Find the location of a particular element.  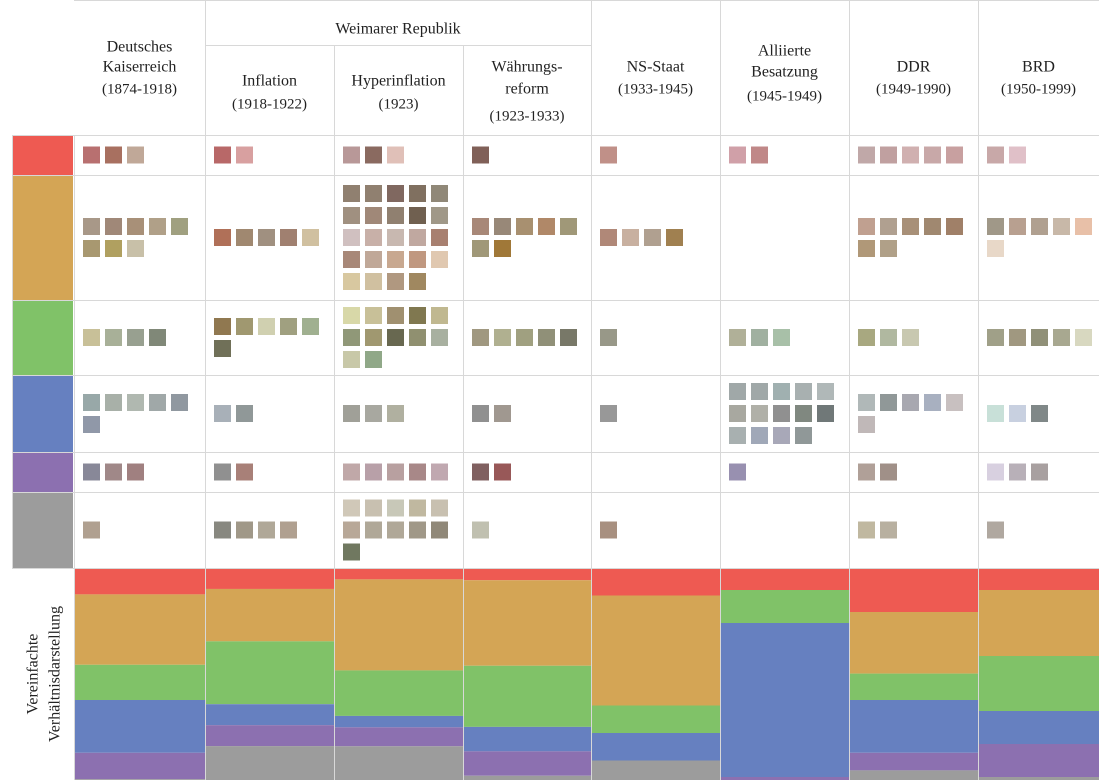

column-period: (1918-1922) is located at coordinates (269, 104).